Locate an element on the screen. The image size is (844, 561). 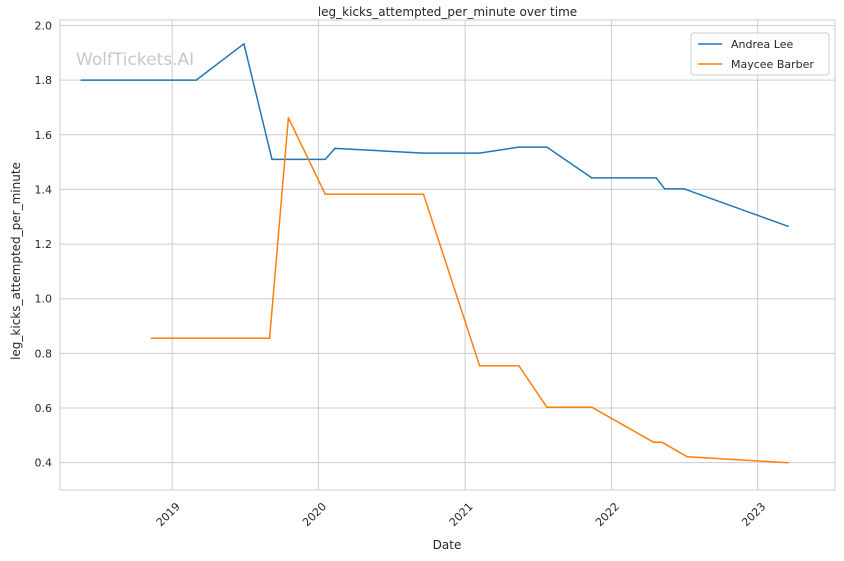
legend-label: Maycee Barber is located at coordinates (772, 64).